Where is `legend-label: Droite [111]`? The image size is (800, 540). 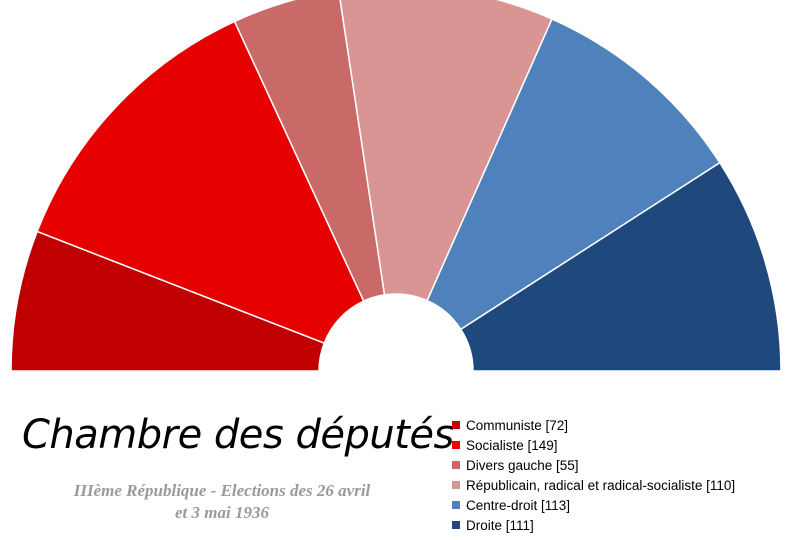 legend-label: Droite [111] is located at coordinates (500, 525).